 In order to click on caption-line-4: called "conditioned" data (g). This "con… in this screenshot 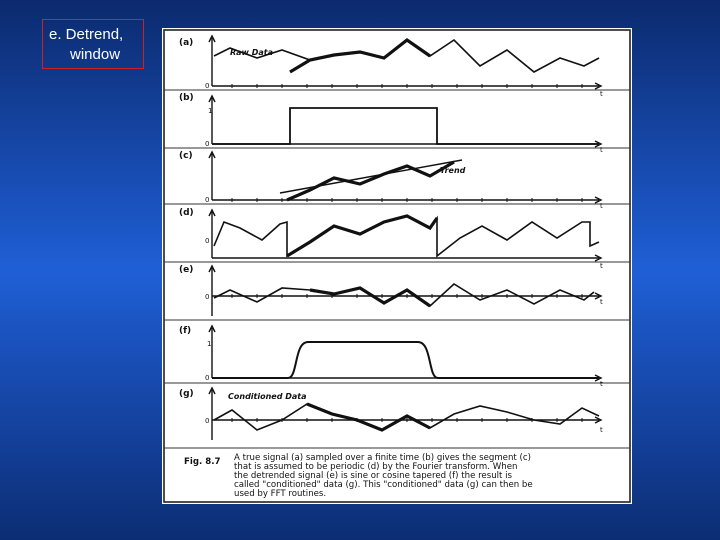, I will do `click(383, 485)`.